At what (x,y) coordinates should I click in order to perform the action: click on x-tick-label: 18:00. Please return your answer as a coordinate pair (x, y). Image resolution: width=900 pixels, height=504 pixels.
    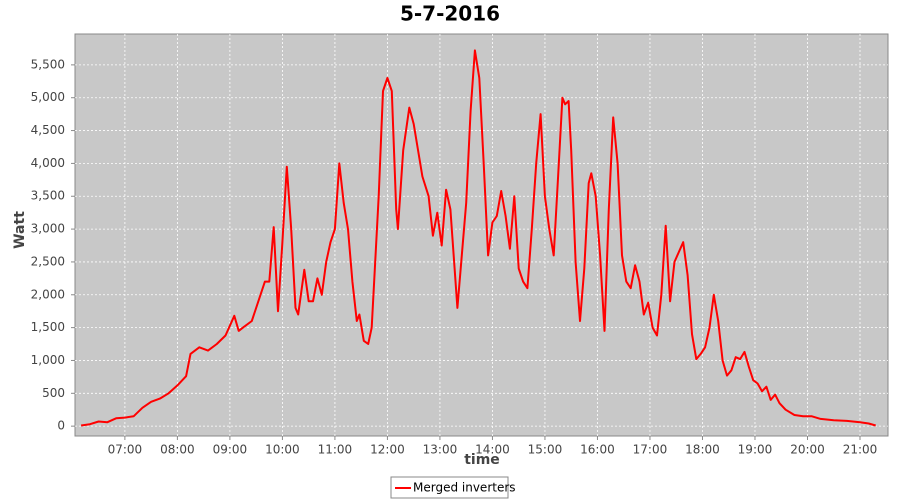
    Looking at the image, I should click on (702, 450).